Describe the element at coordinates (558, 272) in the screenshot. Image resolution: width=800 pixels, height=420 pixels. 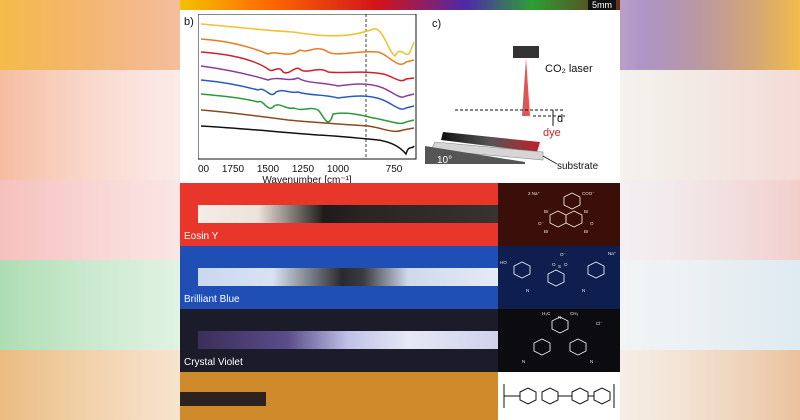
I see `brilliant-blue-structure-icon: Na⁺ O⁻ HO O S O N N` at that location.